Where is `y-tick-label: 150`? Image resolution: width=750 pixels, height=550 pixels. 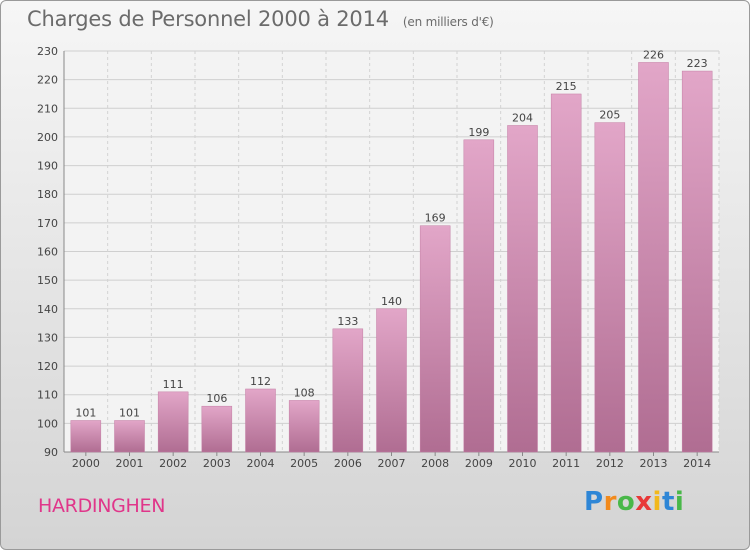
y-tick-label: 150 is located at coordinates (47, 280).